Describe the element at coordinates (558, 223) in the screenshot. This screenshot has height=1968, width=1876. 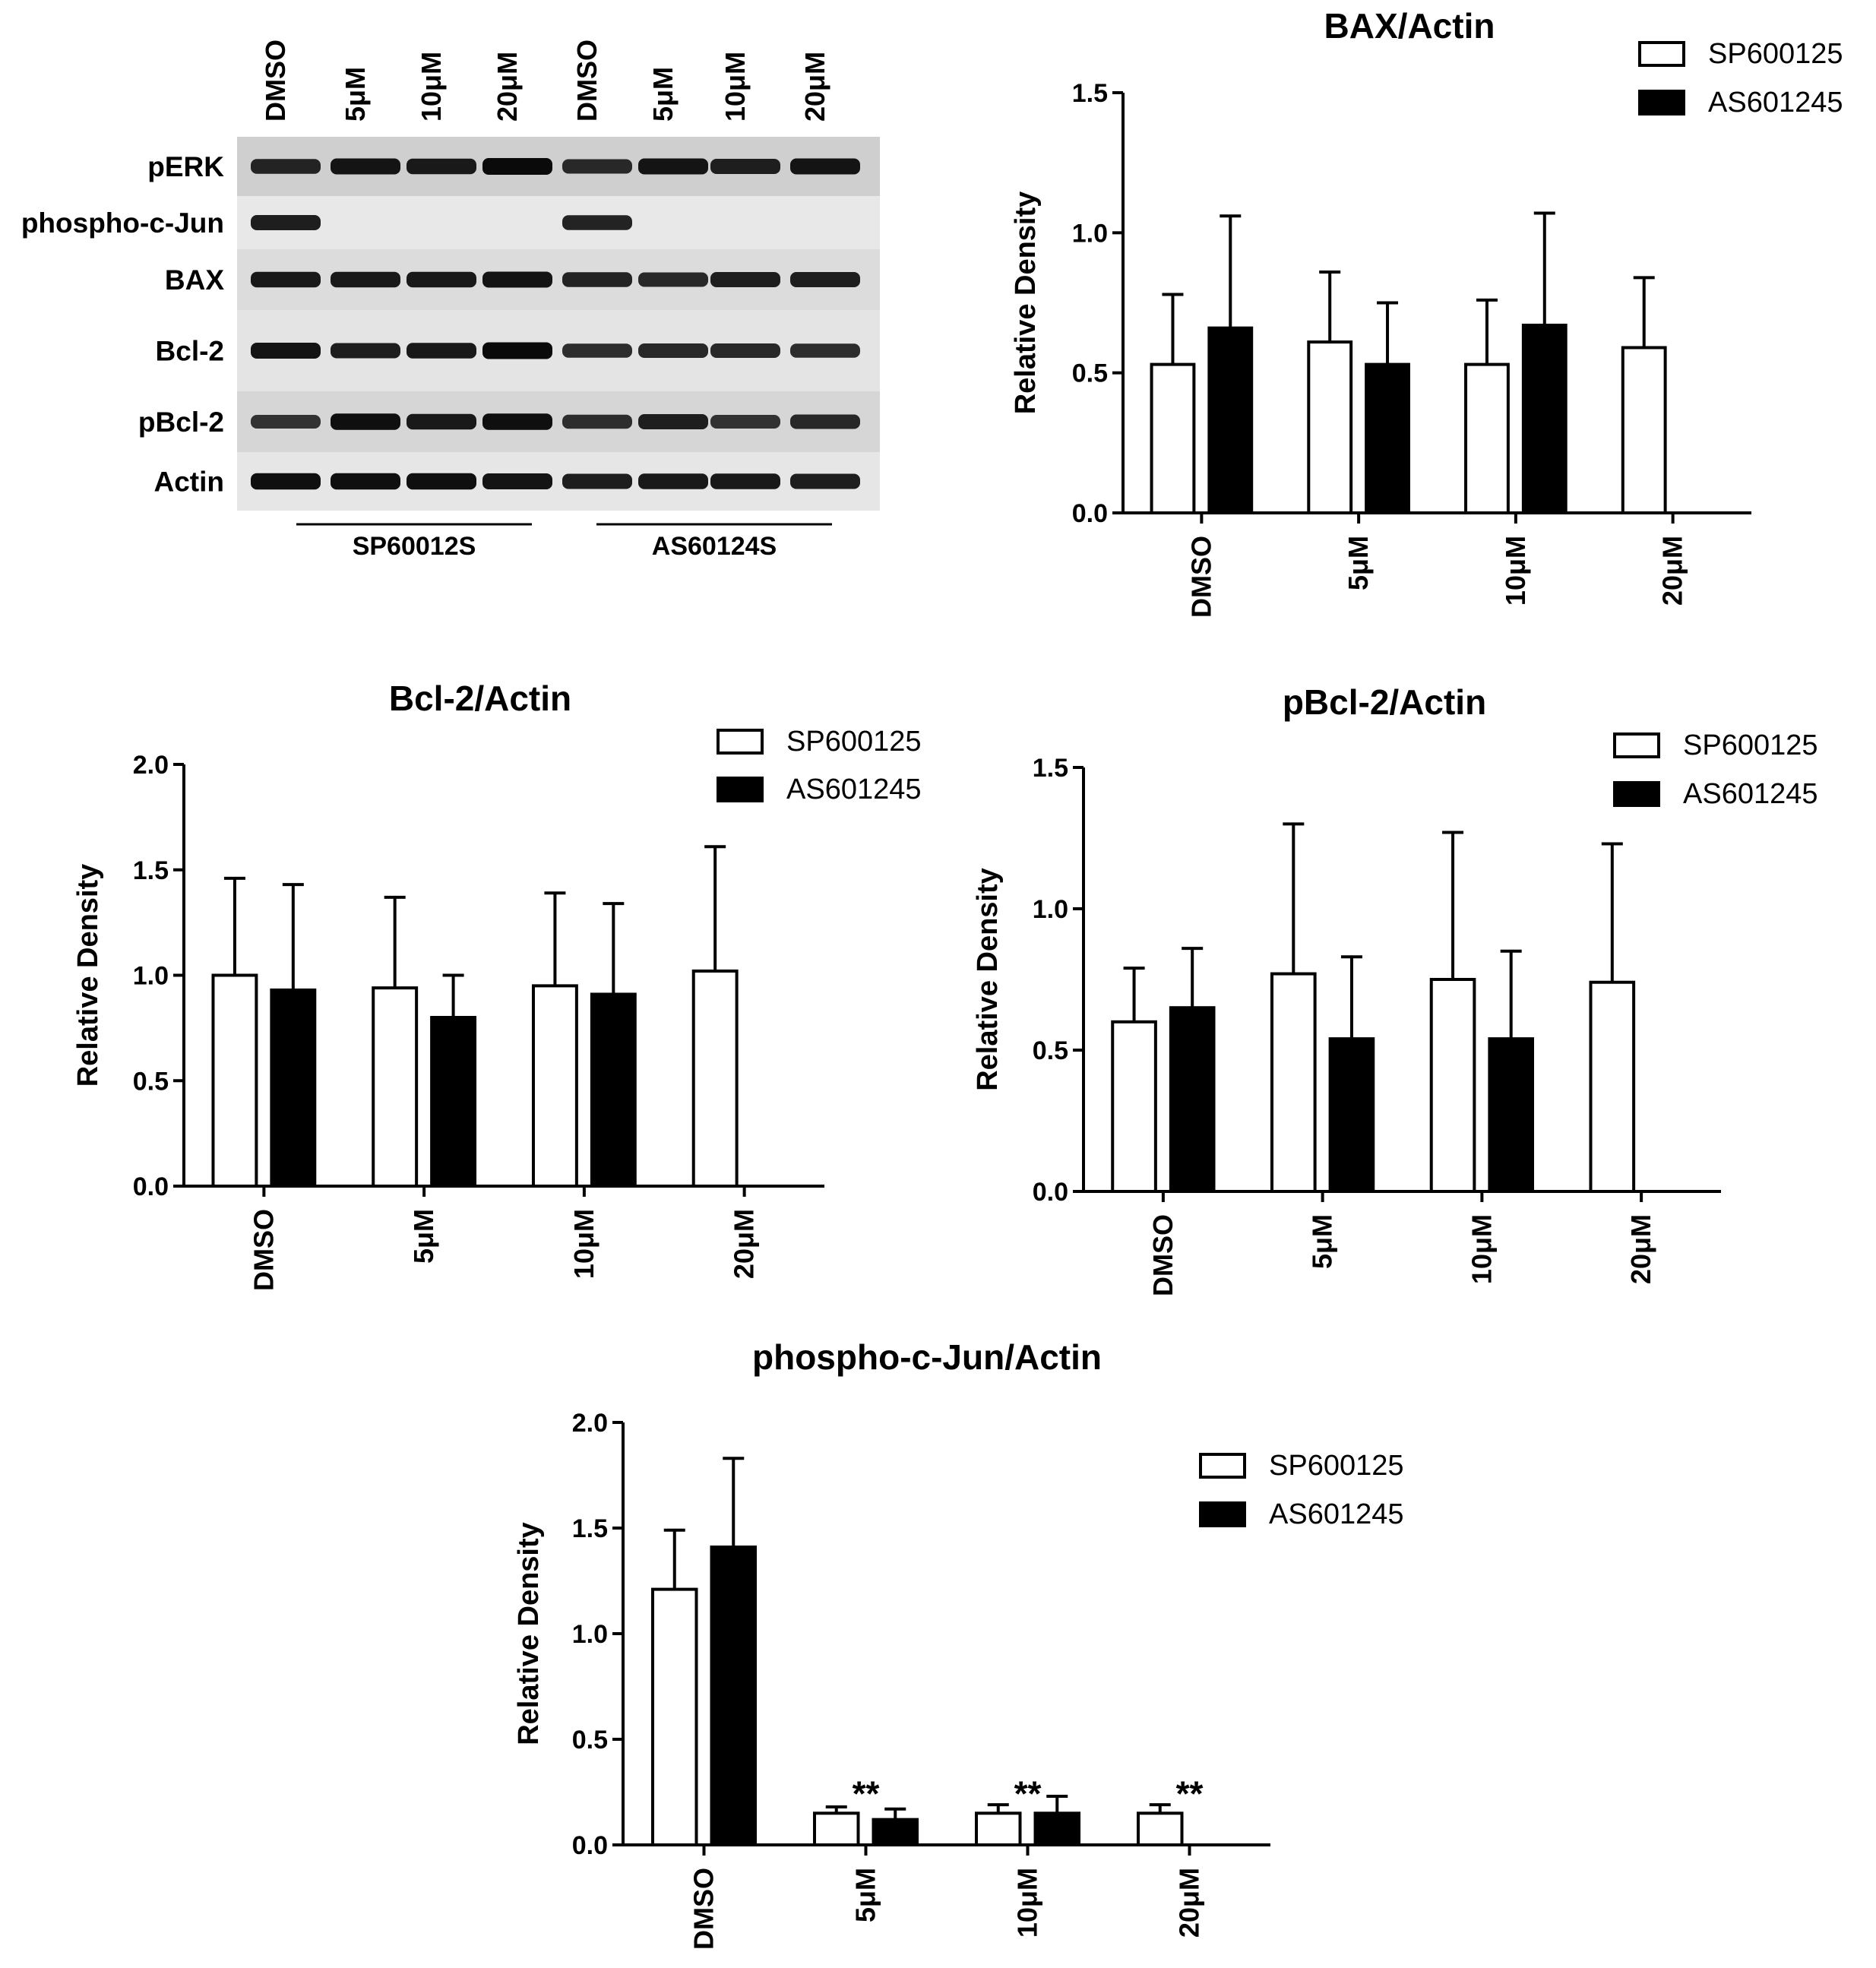
I see `blot-row-background` at that location.